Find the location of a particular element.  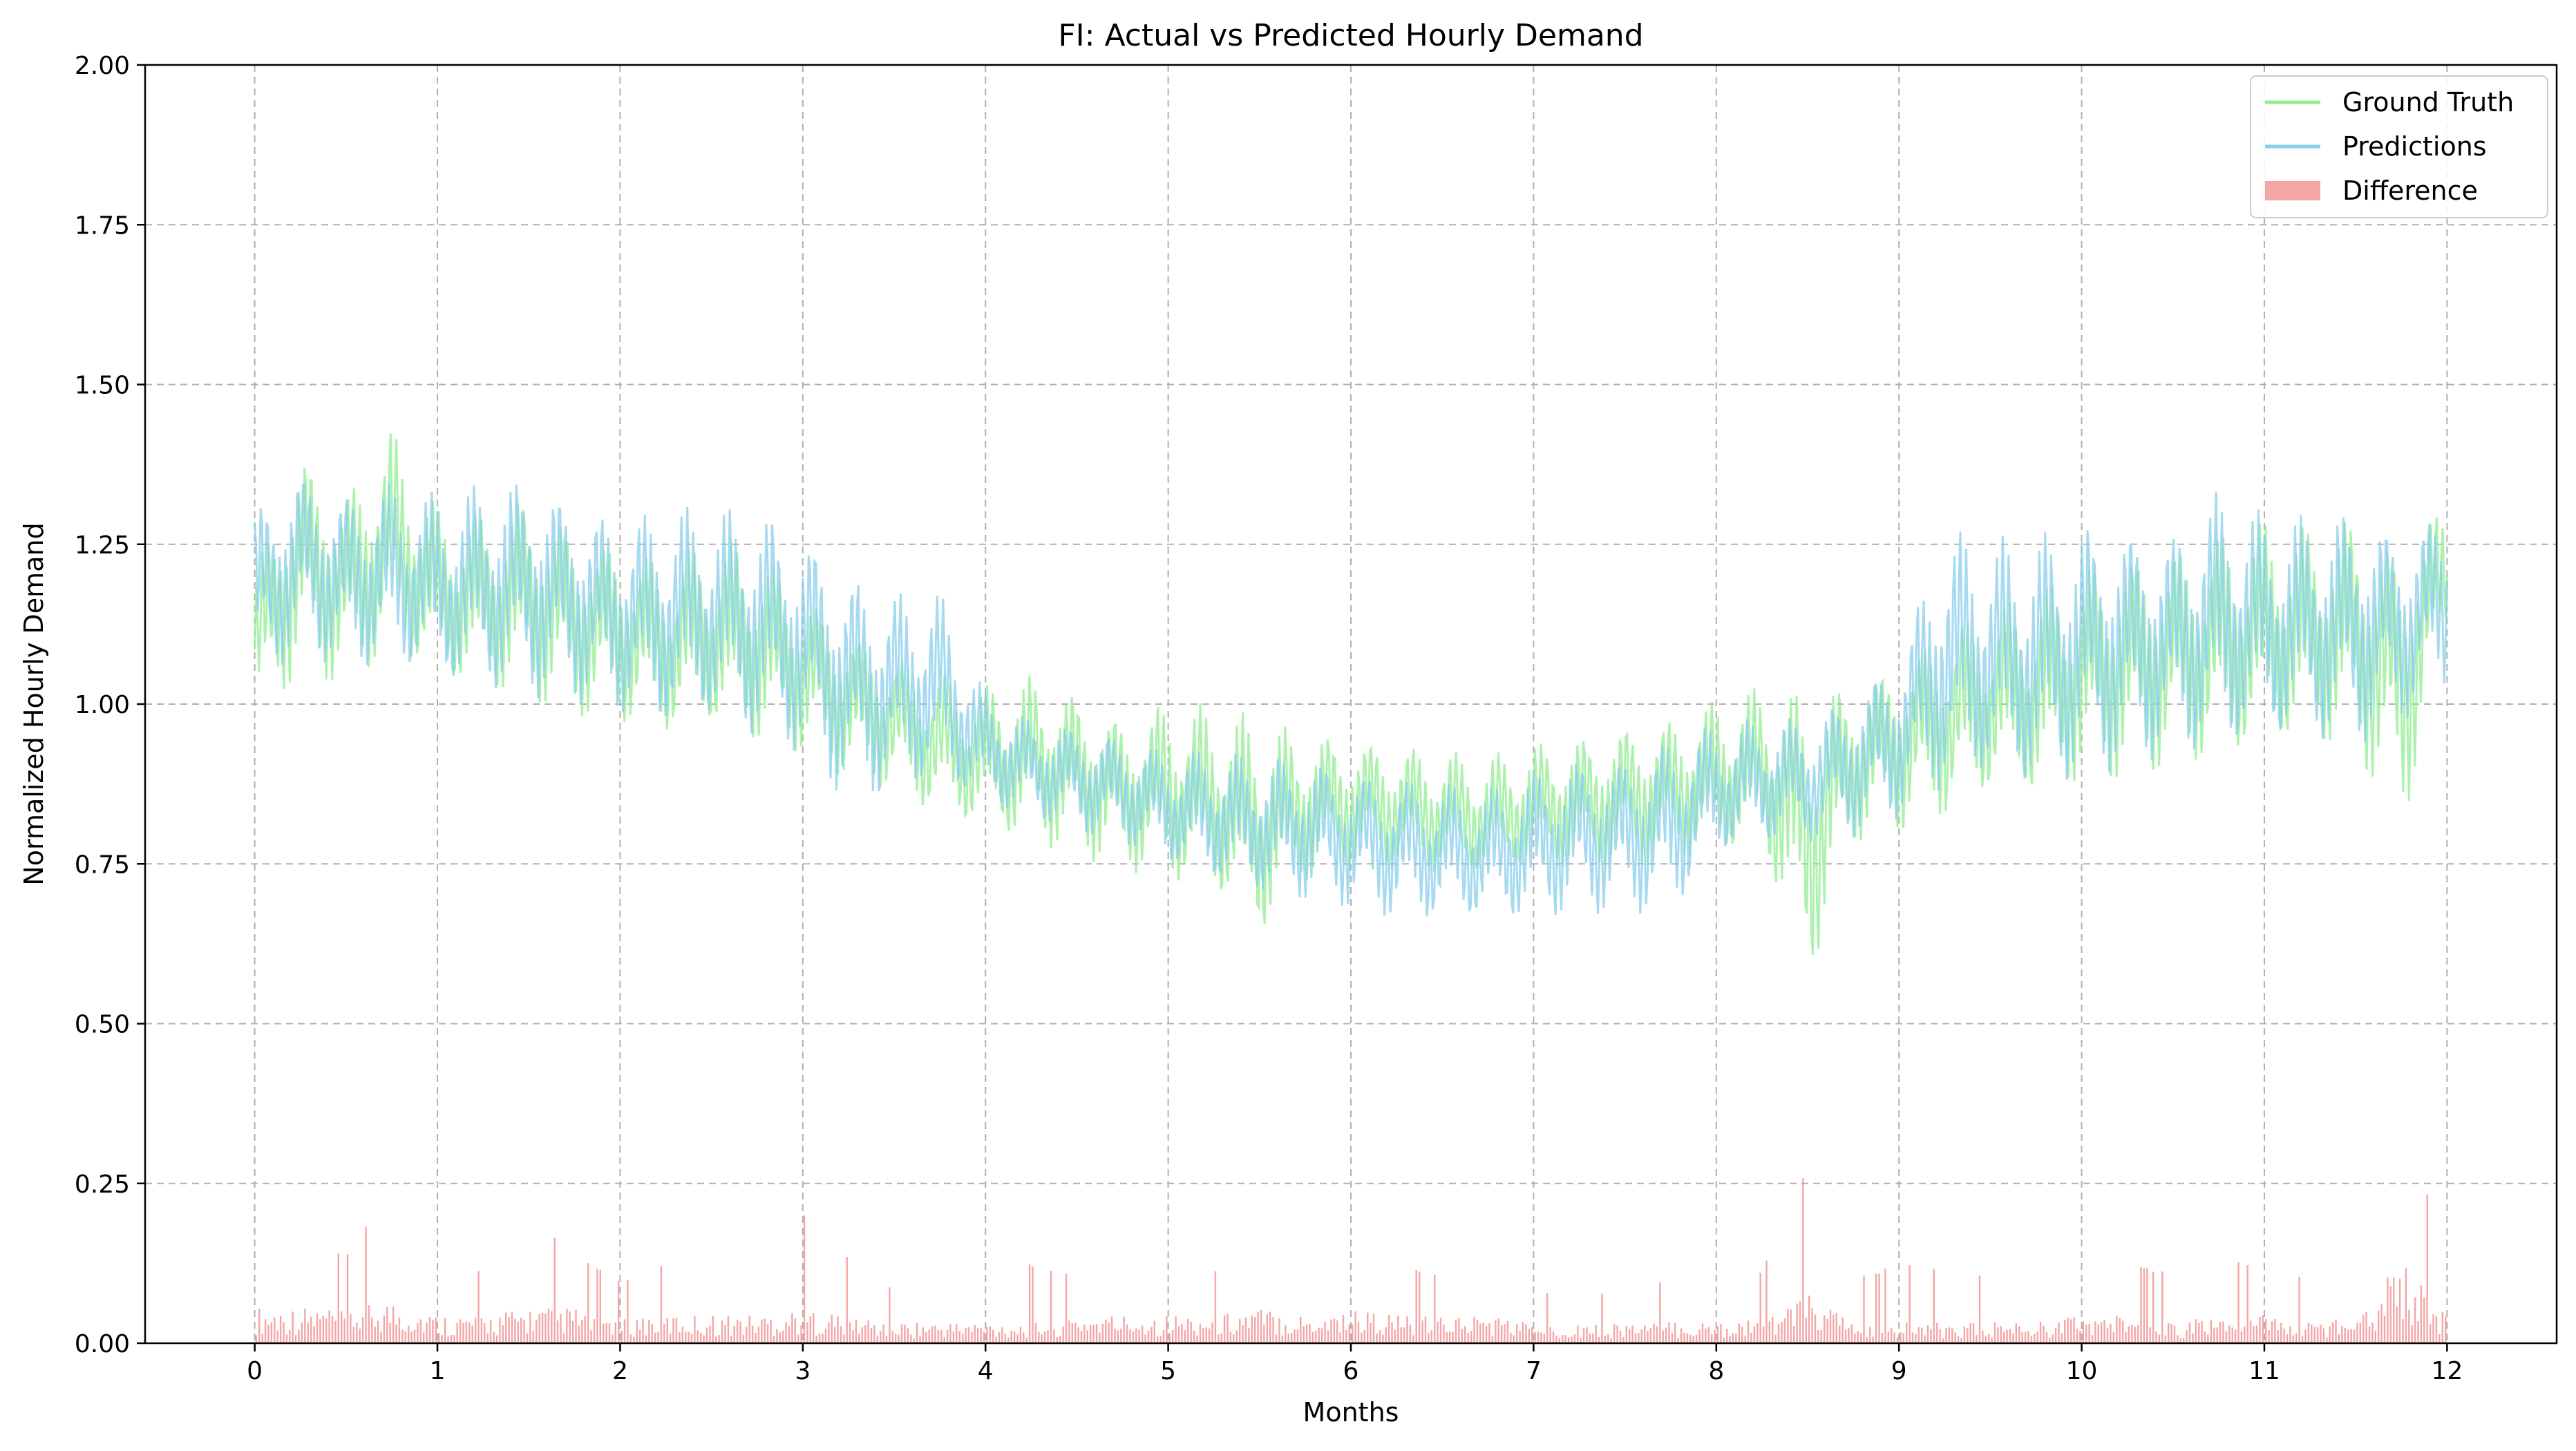

x-tick-label: 9 is located at coordinates (1899, 1371).